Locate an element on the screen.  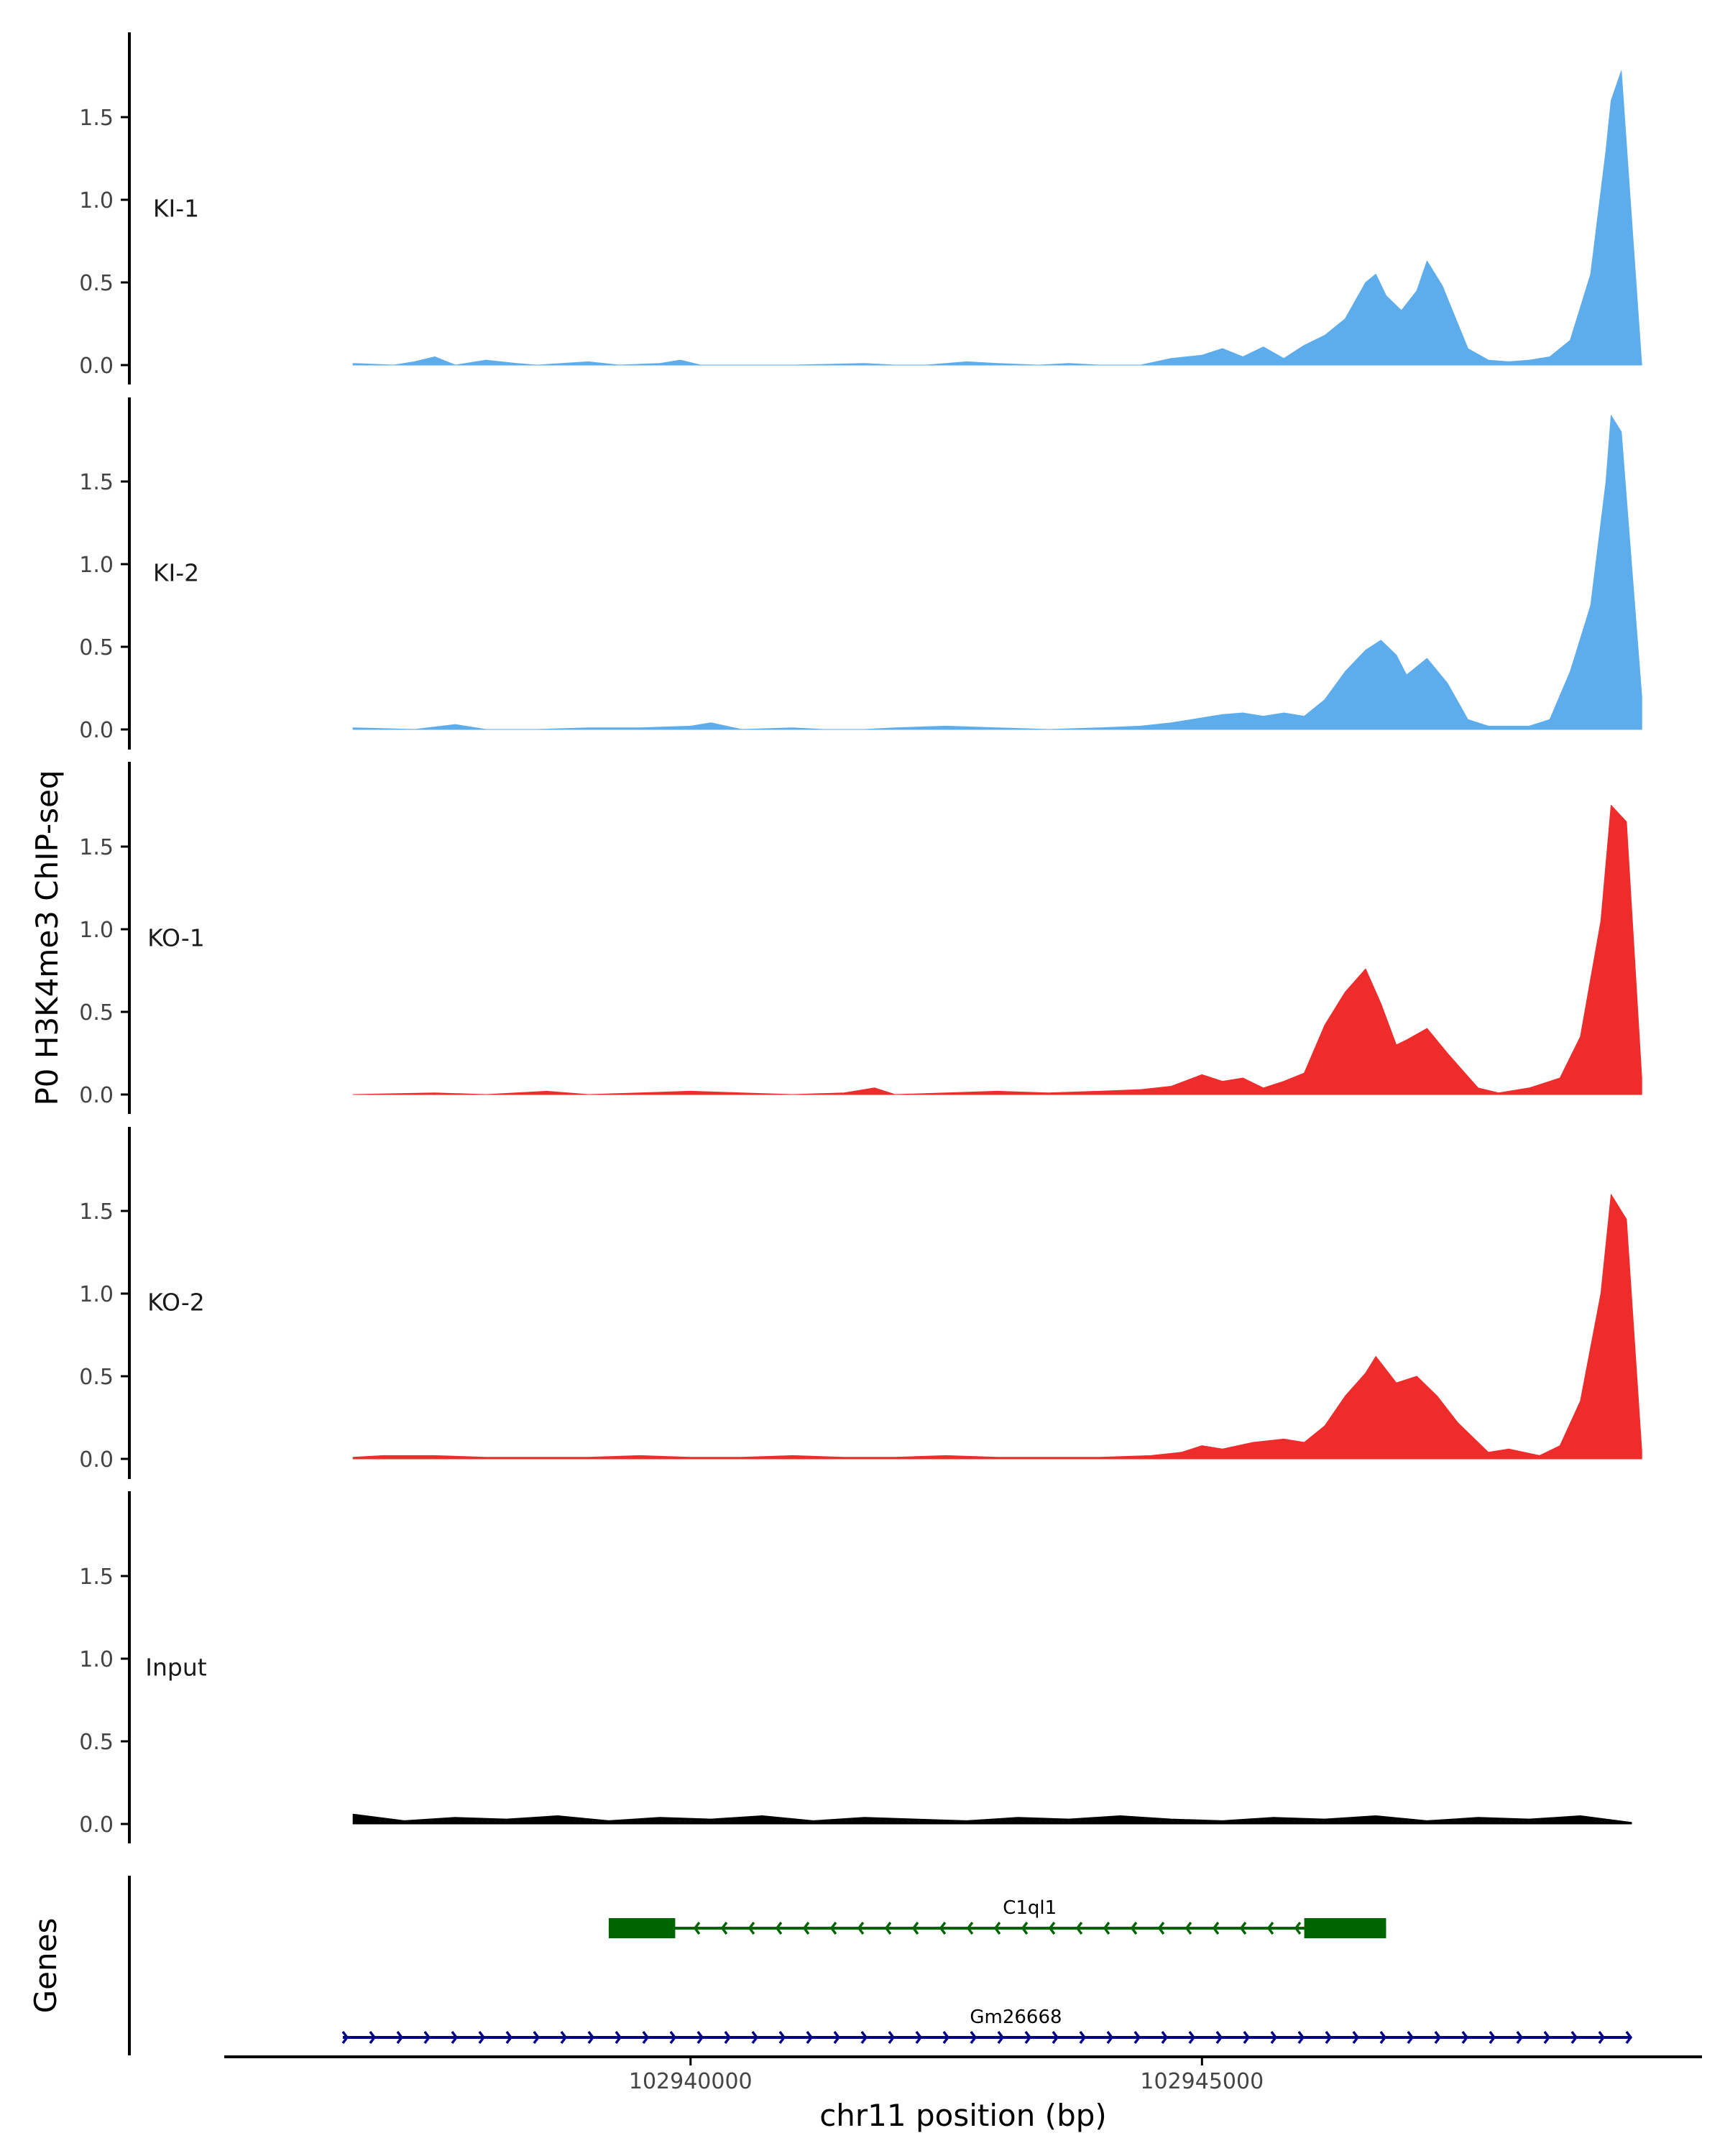
gene-label: C1ql1 is located at coordinates (1030, 1908).